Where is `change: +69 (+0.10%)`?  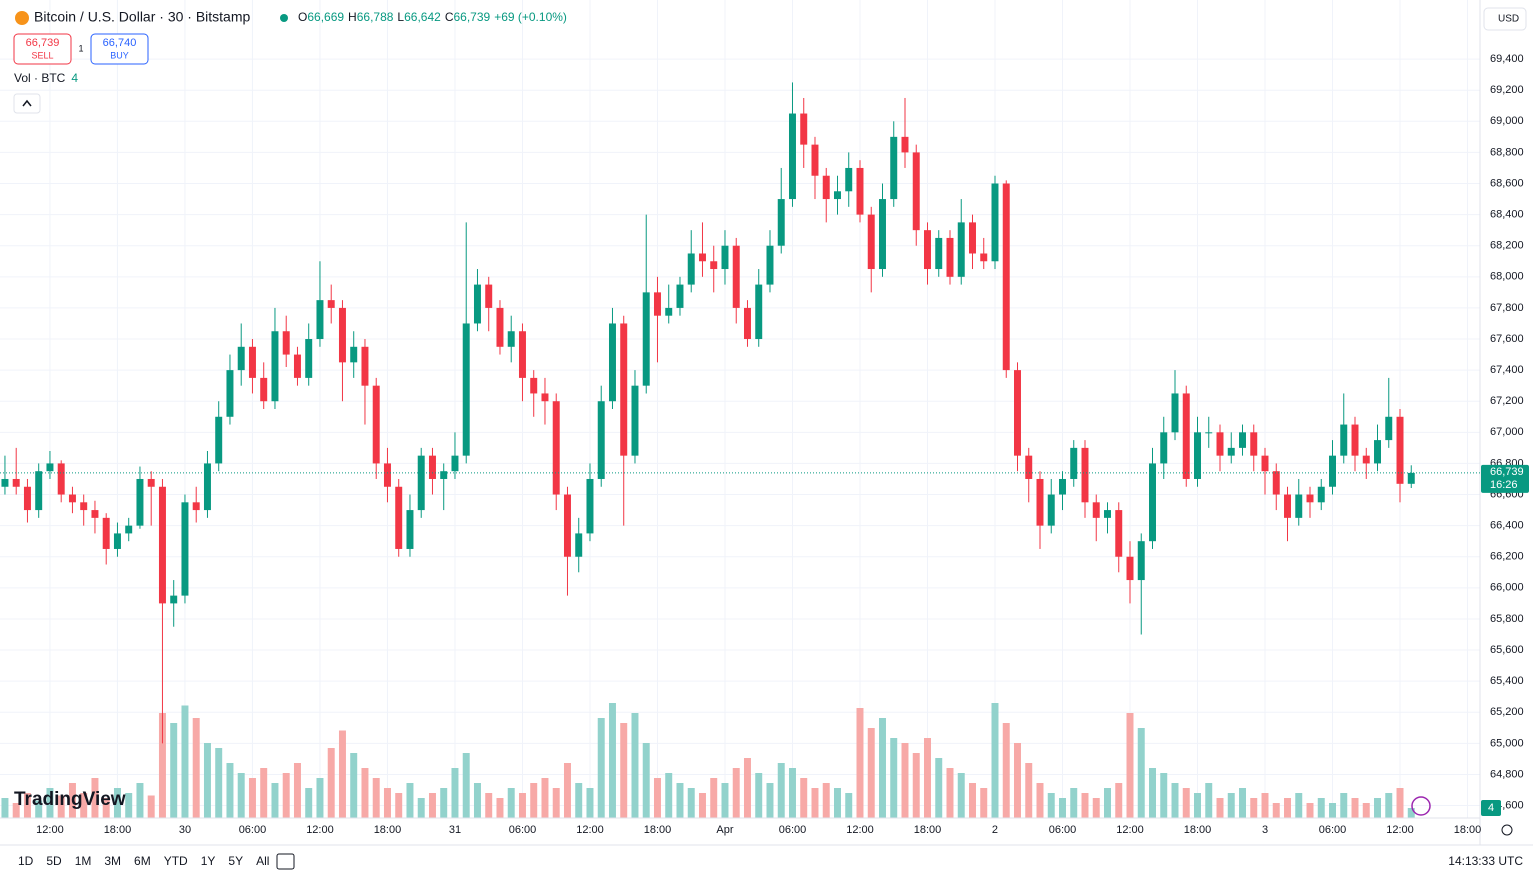
change: +69 (+0.10%) is located at coordinates (530, 17).